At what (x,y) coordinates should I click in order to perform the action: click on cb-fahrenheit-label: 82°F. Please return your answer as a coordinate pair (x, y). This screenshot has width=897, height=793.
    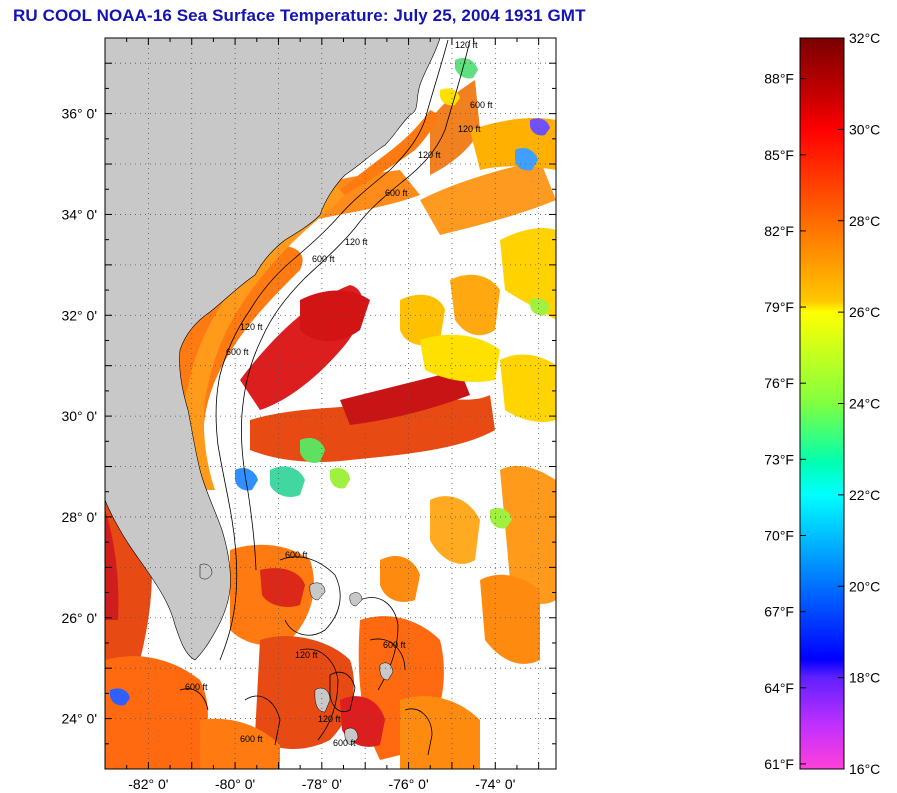
    Looking at the image, I should click on (779, 231).